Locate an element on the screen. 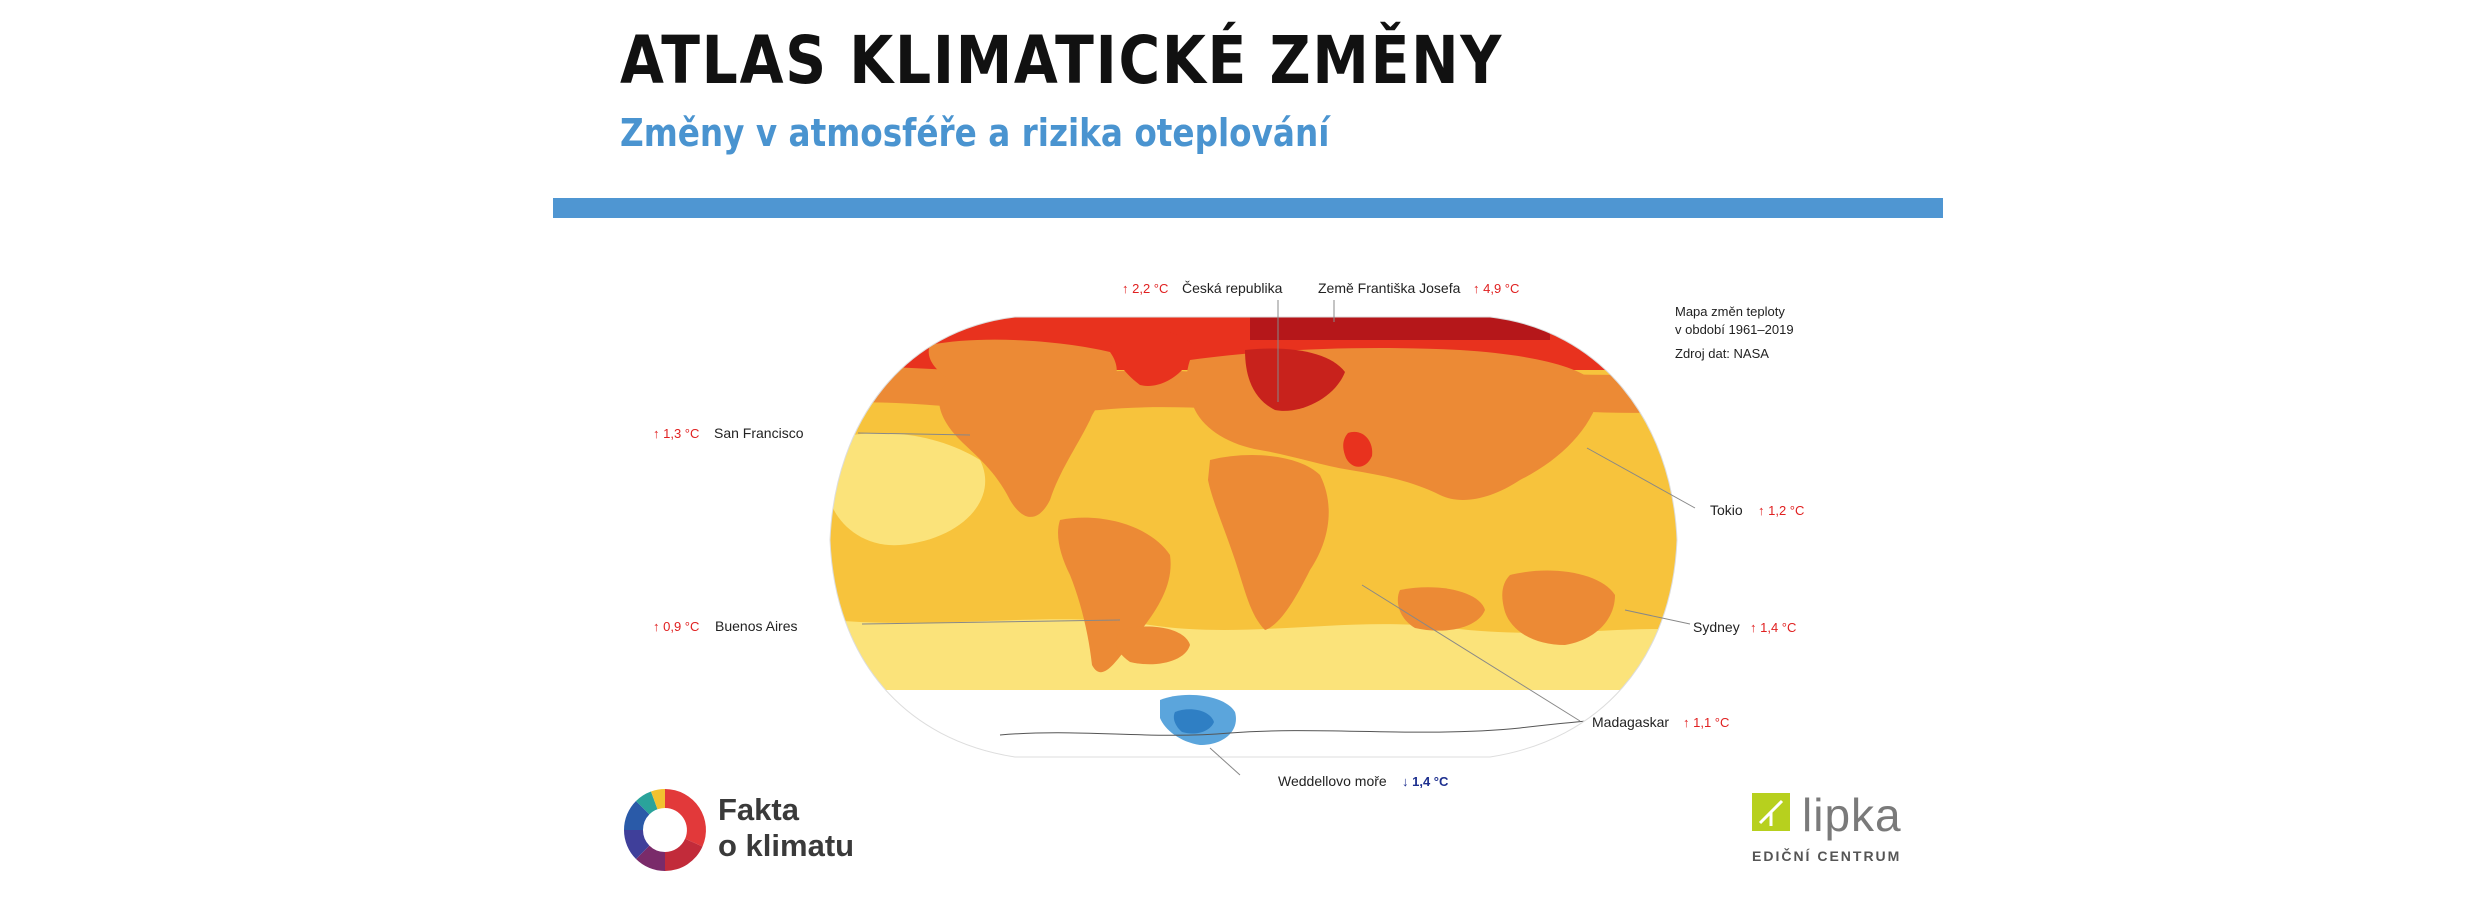 The width and height of the screenshot is (2483, 901). czech-label: Česká republika is located at coordinates (1232, 288).